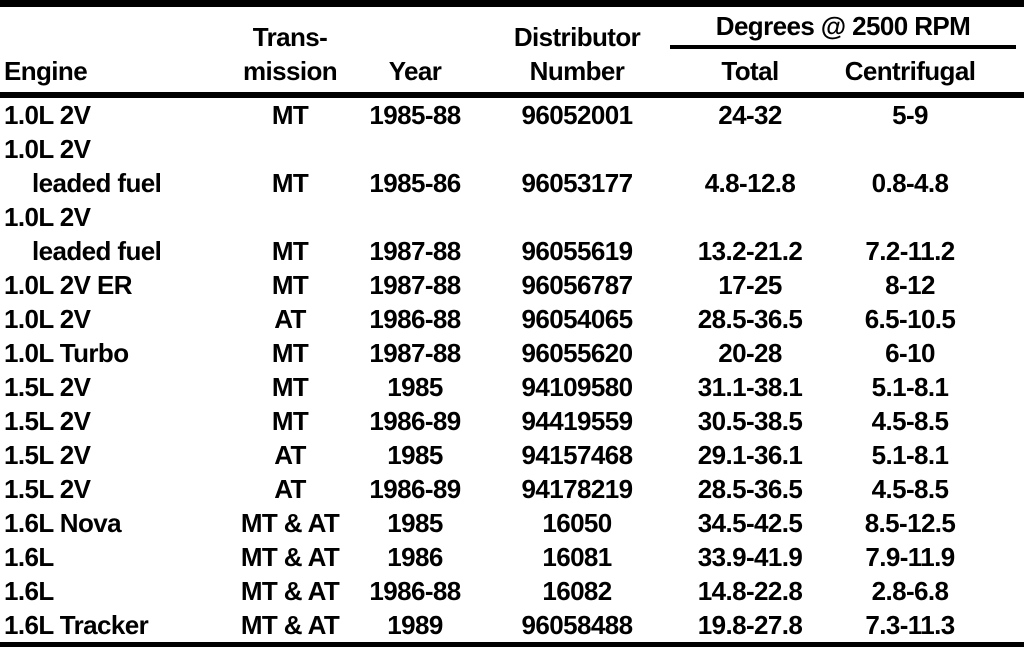 Image resolution: width=1024 pixels, height=658 pixels. What do you see at coordinates (577, 454) in the screenshot?
I see `cell-distributor-number: 94157468` at bounding box center [577, 454].